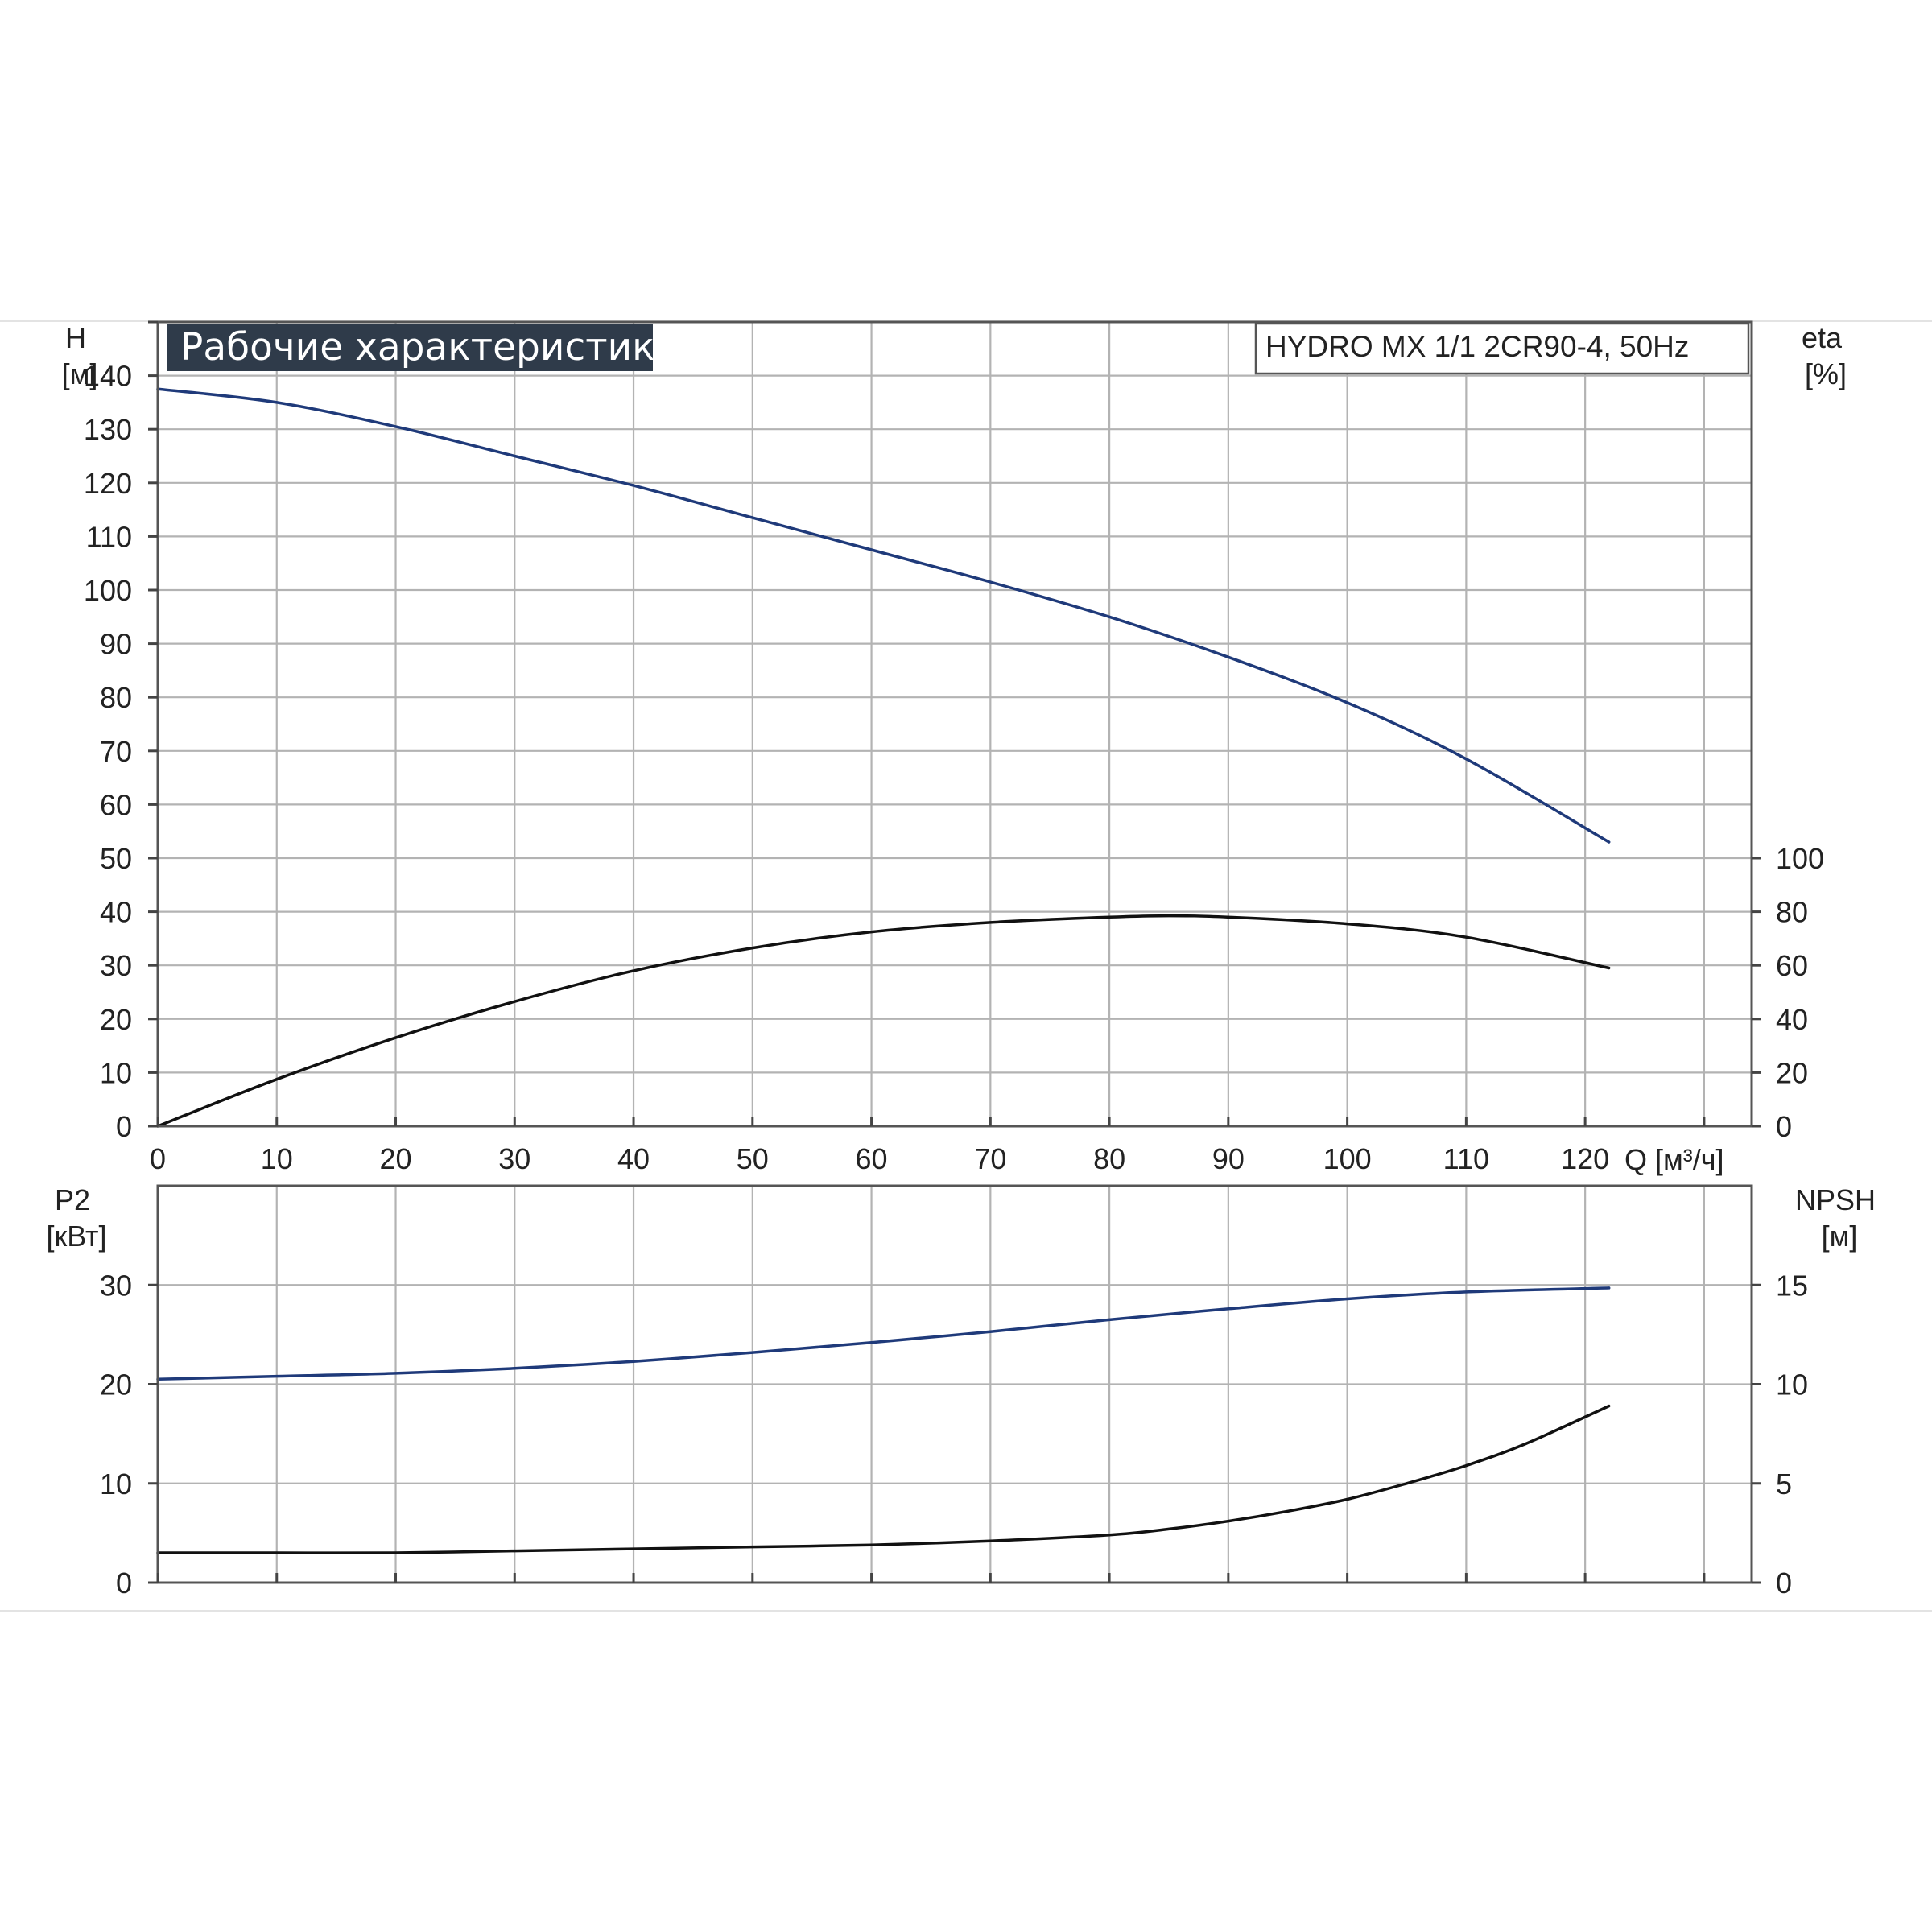 The width and height of the screenshot is (1932, 1932). Describe the element at coordinates (116, 1484) in the screenshot. I see `power-left-tick-label: 10` at that location.